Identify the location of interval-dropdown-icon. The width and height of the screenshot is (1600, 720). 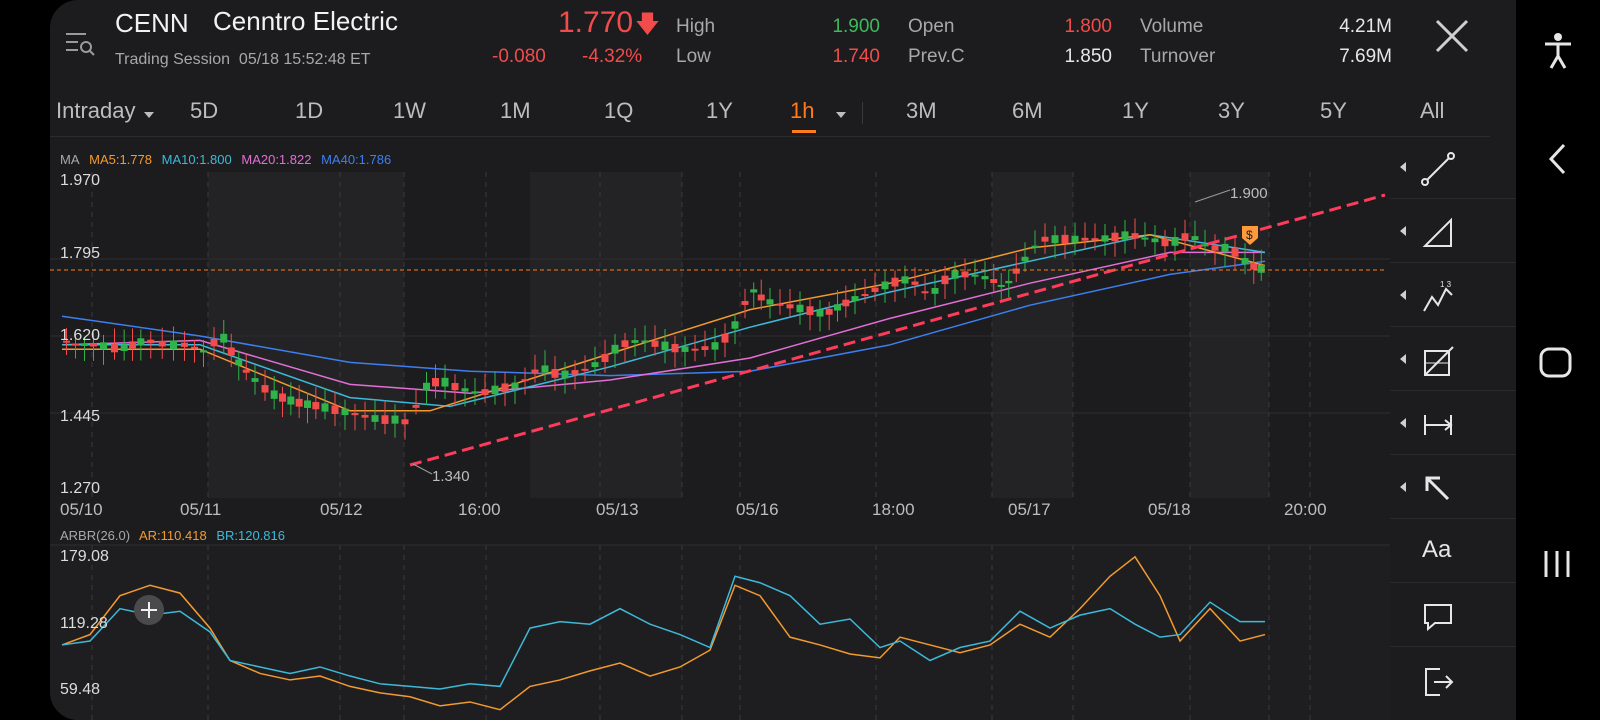
(841, 115).